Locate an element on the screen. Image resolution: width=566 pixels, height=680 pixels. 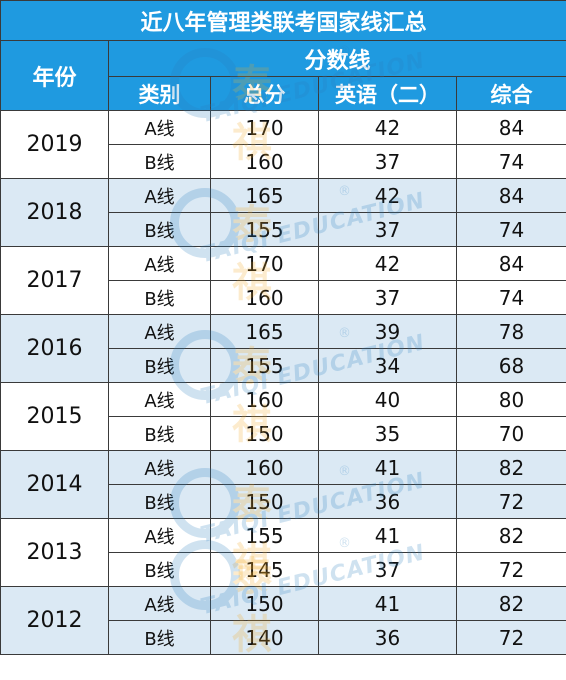
year-cell: 2018 is located at coordinates (54, 212).